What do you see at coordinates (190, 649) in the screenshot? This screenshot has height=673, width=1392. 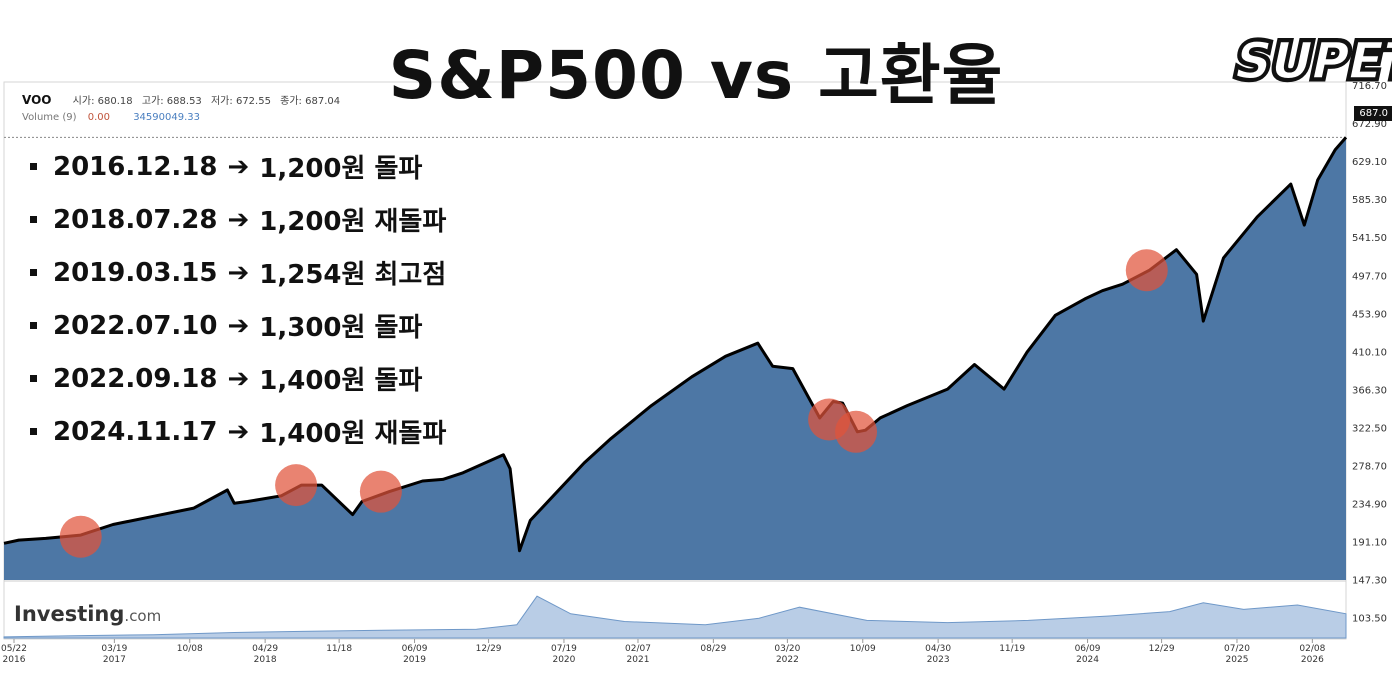 I see `x-tick-label: 10/08` at bounding box center [190, 649].